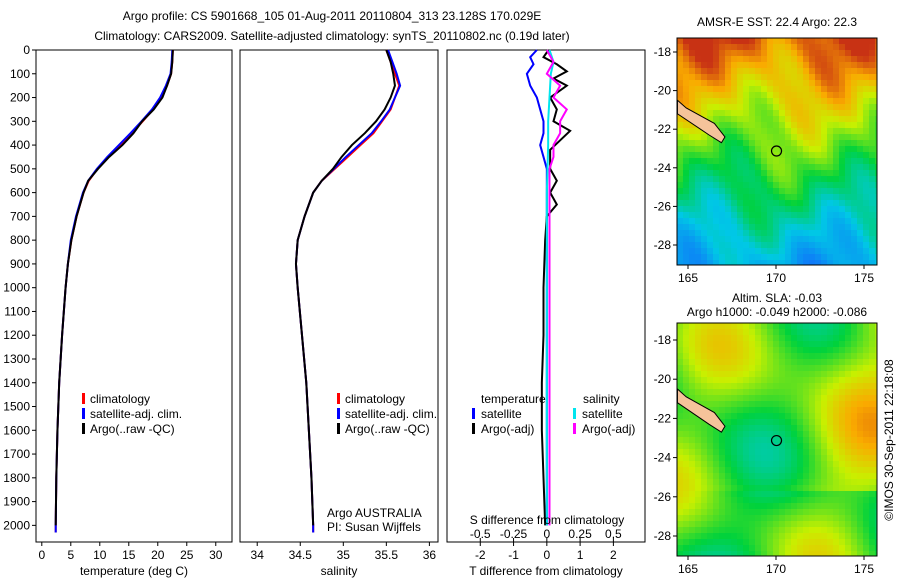 The image size is (900, 580). What do you see at coordinates (338, 413) in the screenshot?
I see `legend-swatch-satellite` at bounding box center [338, 413].